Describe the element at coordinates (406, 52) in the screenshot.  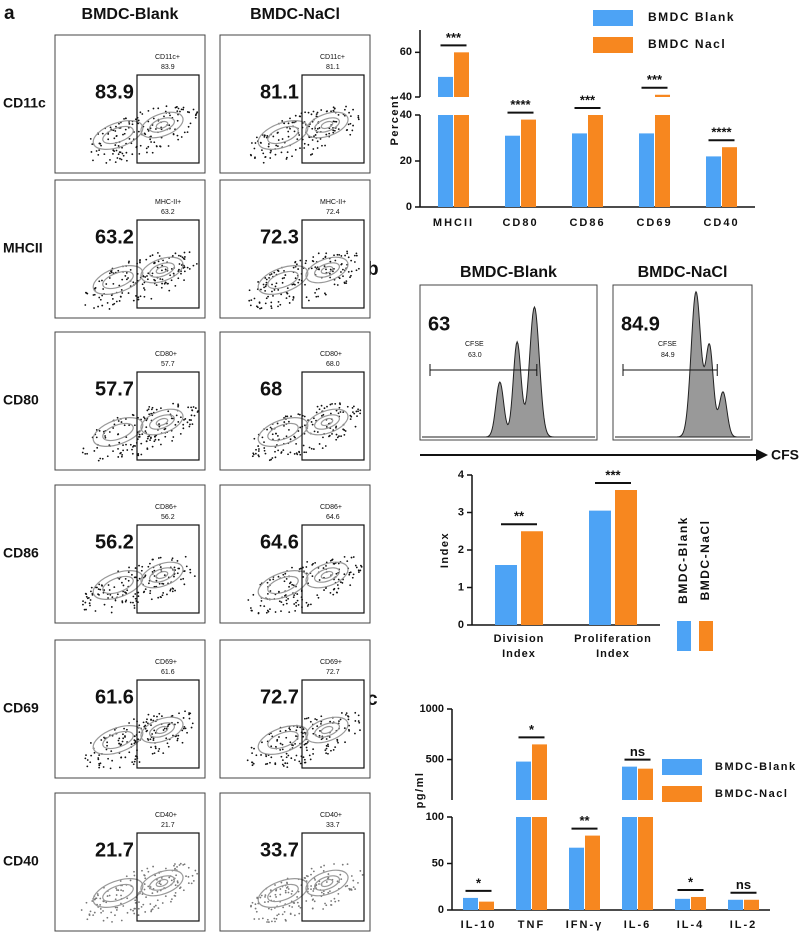
I see `y-tick-label: 60` at that location.